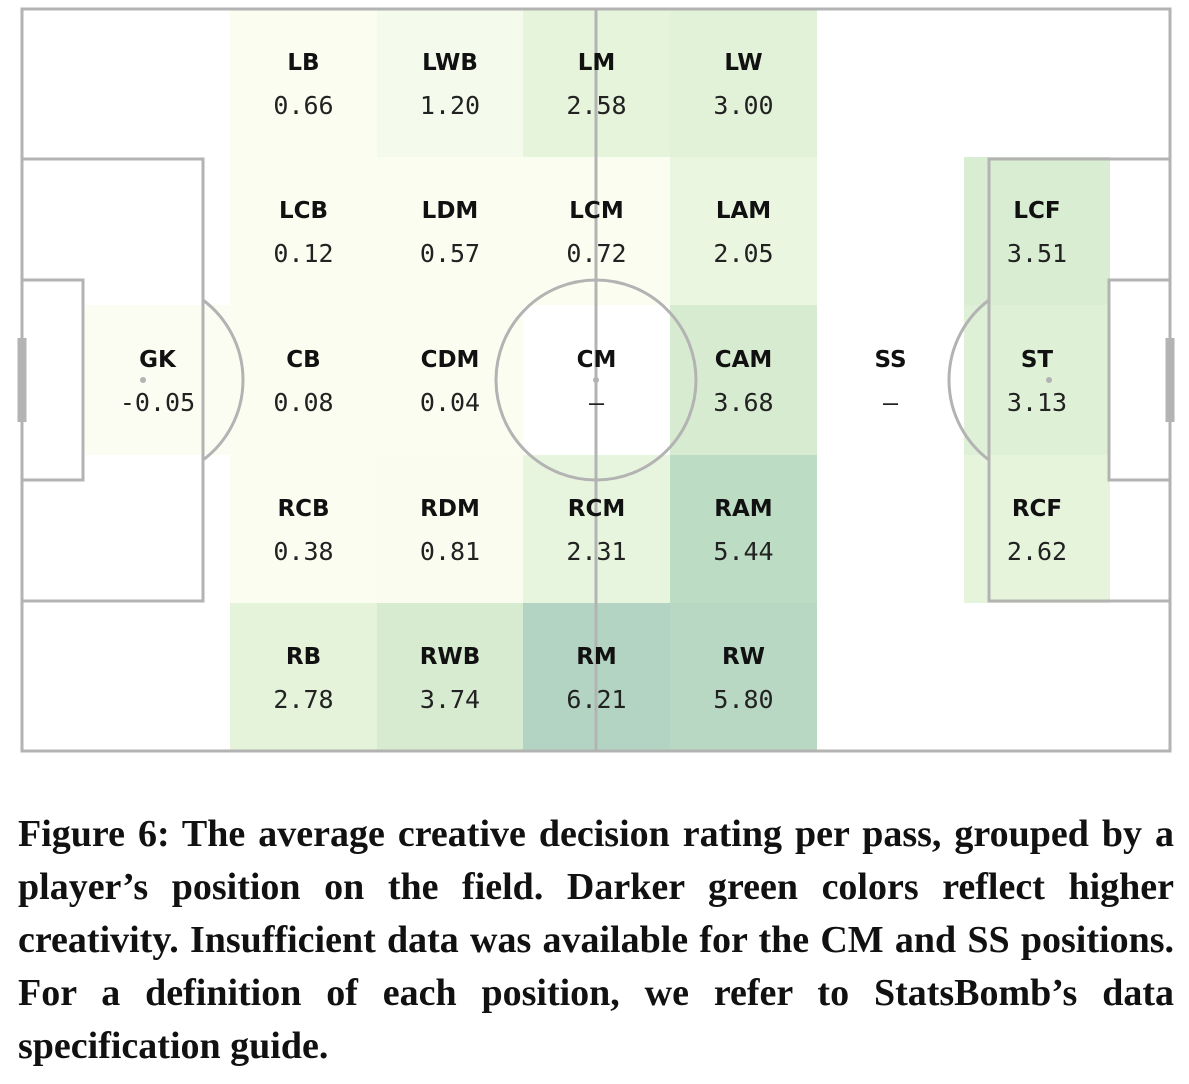 The width and height of the screenshot is (1189, 1084). I want to click on heatmap-cell-cb, so click(303, 380).